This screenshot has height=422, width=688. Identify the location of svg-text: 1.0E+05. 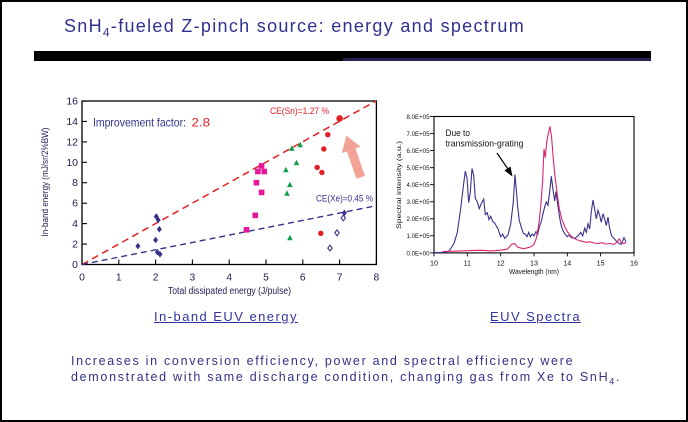
(418, 236).